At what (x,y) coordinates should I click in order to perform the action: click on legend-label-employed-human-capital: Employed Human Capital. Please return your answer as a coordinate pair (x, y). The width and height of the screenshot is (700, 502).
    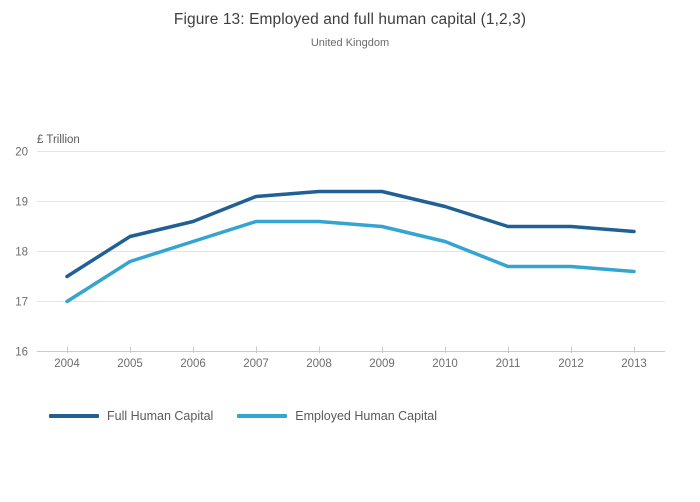
    Looking at the image, I should click on (366, 416).